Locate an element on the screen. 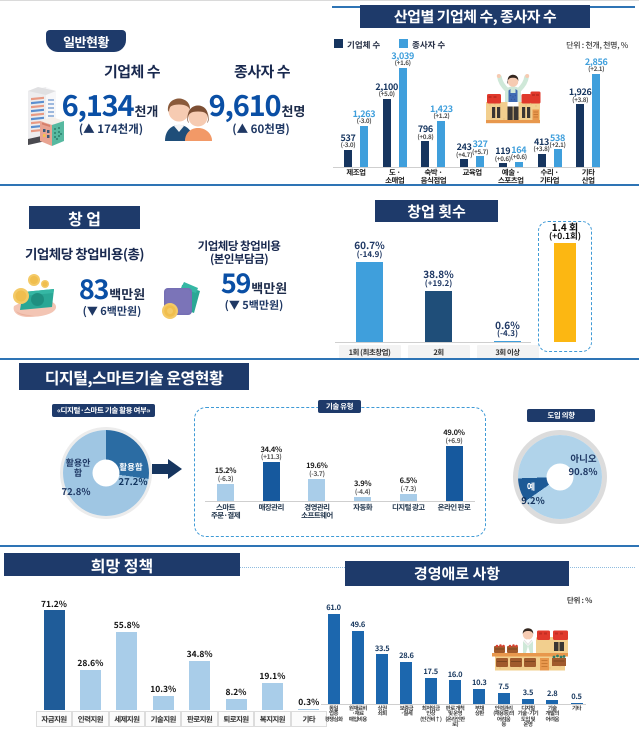 Image resolution: width=639 pixels, height=729 pixels. bar-value-label: 15.2% (-6.3) is located at coordinates (225, 474).